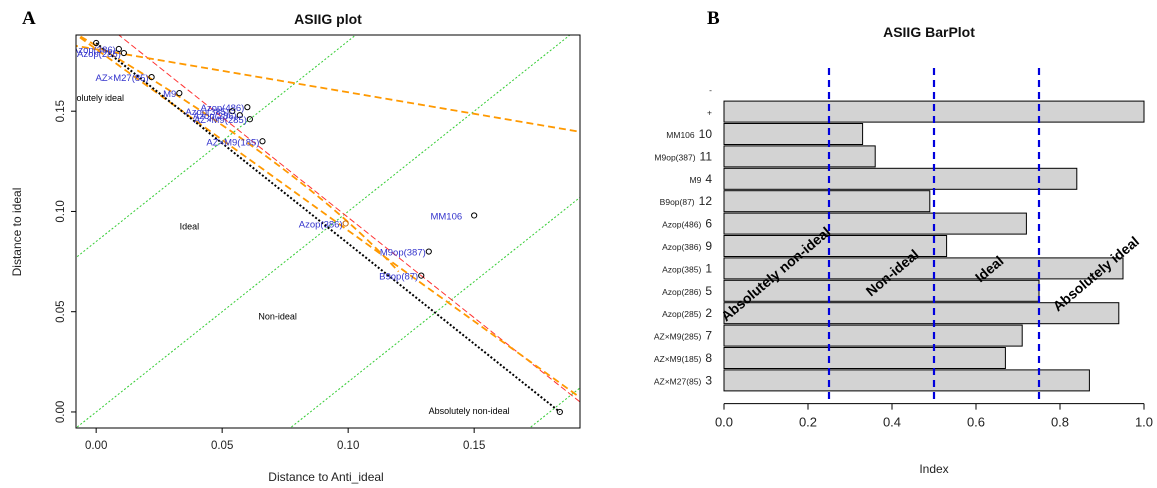 This screenshot has height=488, width=1157. What do you see at coordinates (674, 157) in the screenshot?
I see `category-name: M9op(387)` at bounding box center [674, 157].